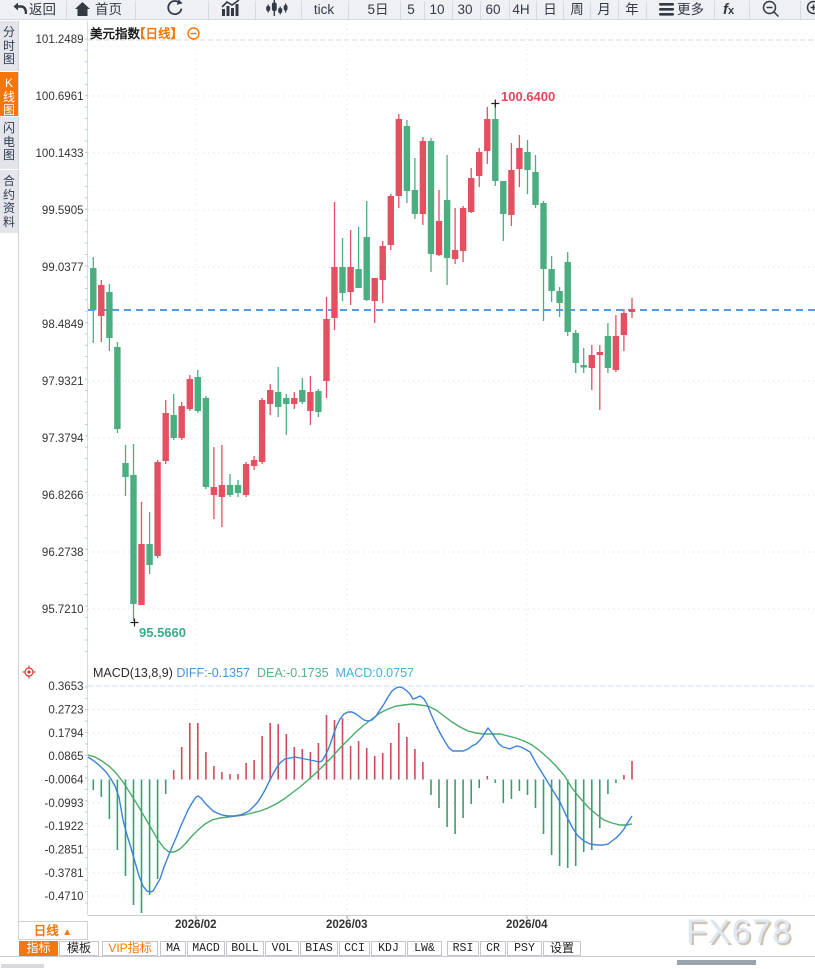  Describe the element at coordinates (528, 96) in the screenshot. I see `svg-text: 100.6400` at that location.